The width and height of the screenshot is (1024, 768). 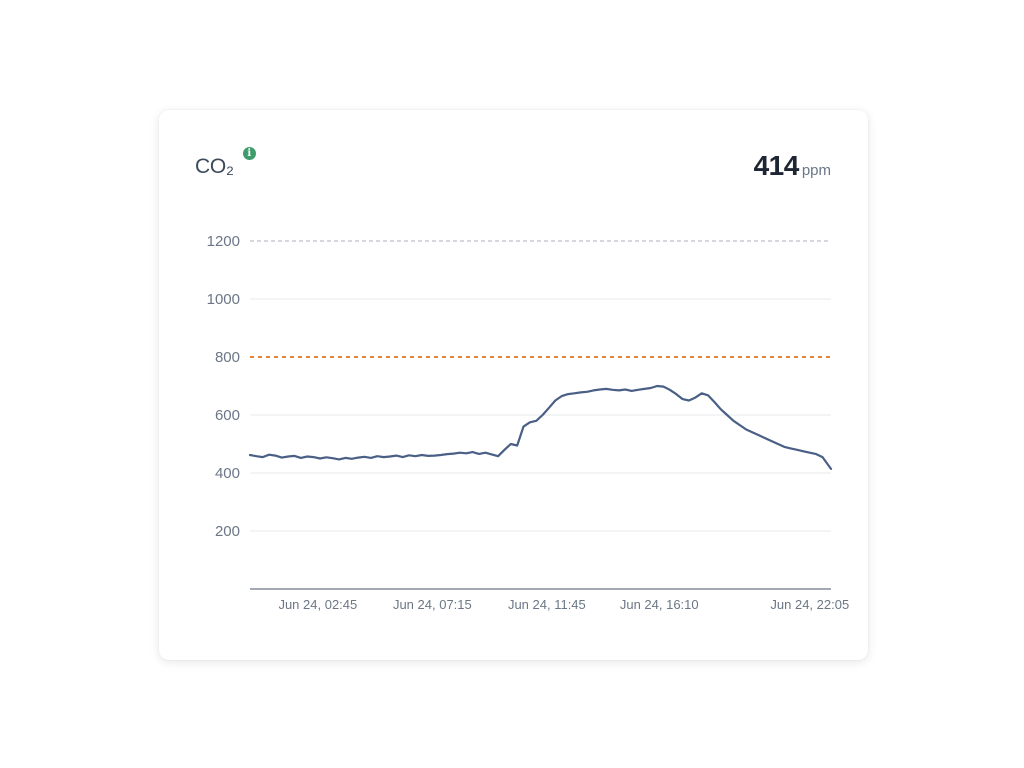 What do you see at coordinates (317, 604) in the screenshot?
I see `x-tick-label-0: Jun 24, 02:45` at bounding box center [317, 604].